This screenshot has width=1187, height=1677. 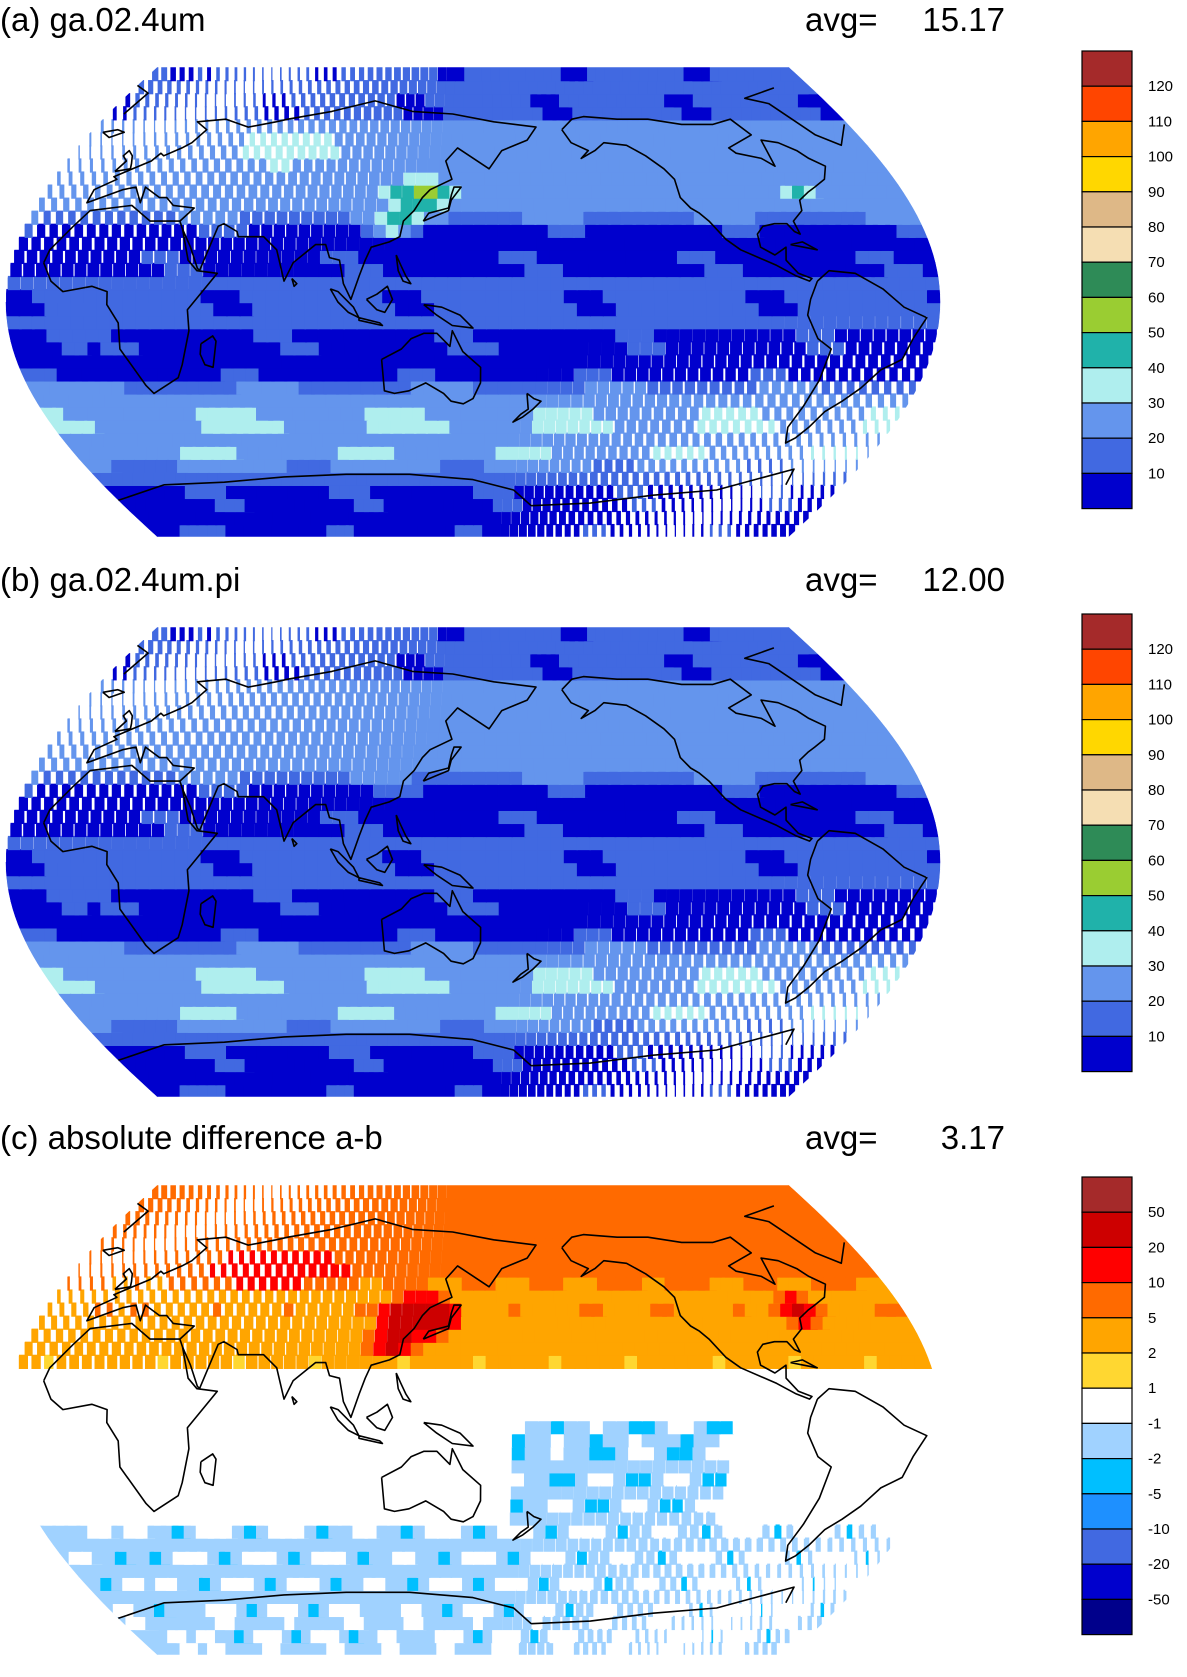 I want to click on colorbar-tick-label: -20, so click(x=1159, y=1564).